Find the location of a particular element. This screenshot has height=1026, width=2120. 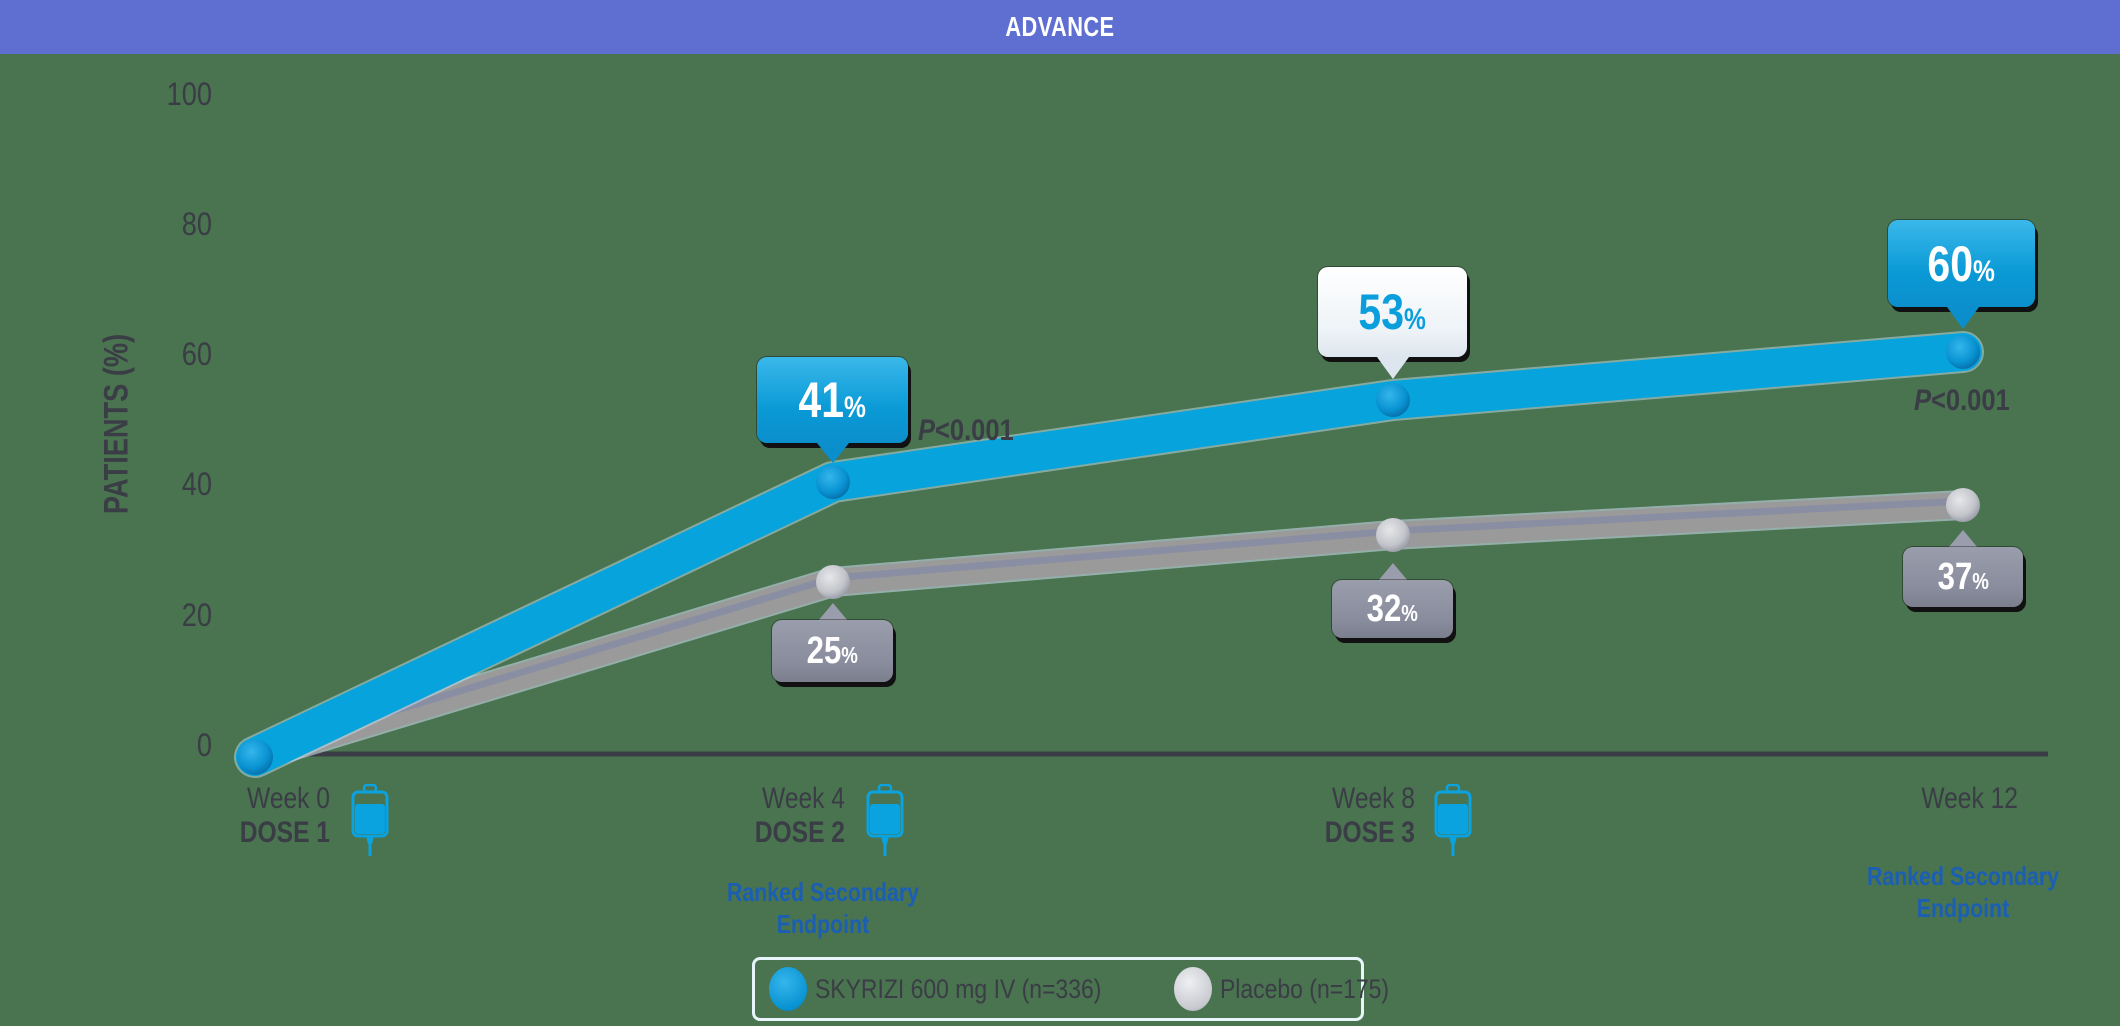

x-label-week0: Week 0 DOSE 1 is located at coordinates (265, 816).